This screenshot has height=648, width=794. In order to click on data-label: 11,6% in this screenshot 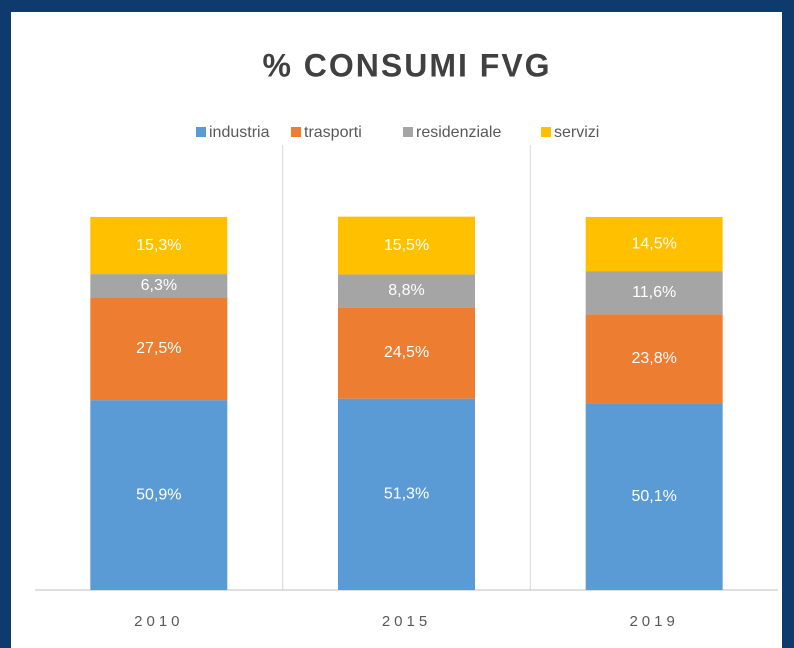, I will do `click(654, 292)`.